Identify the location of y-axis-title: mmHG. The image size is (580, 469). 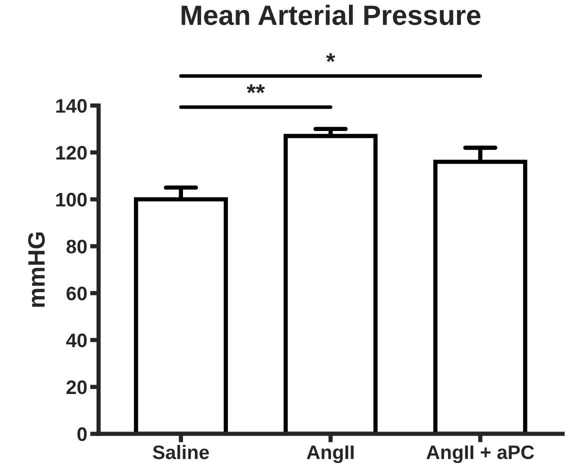
(36, 269).